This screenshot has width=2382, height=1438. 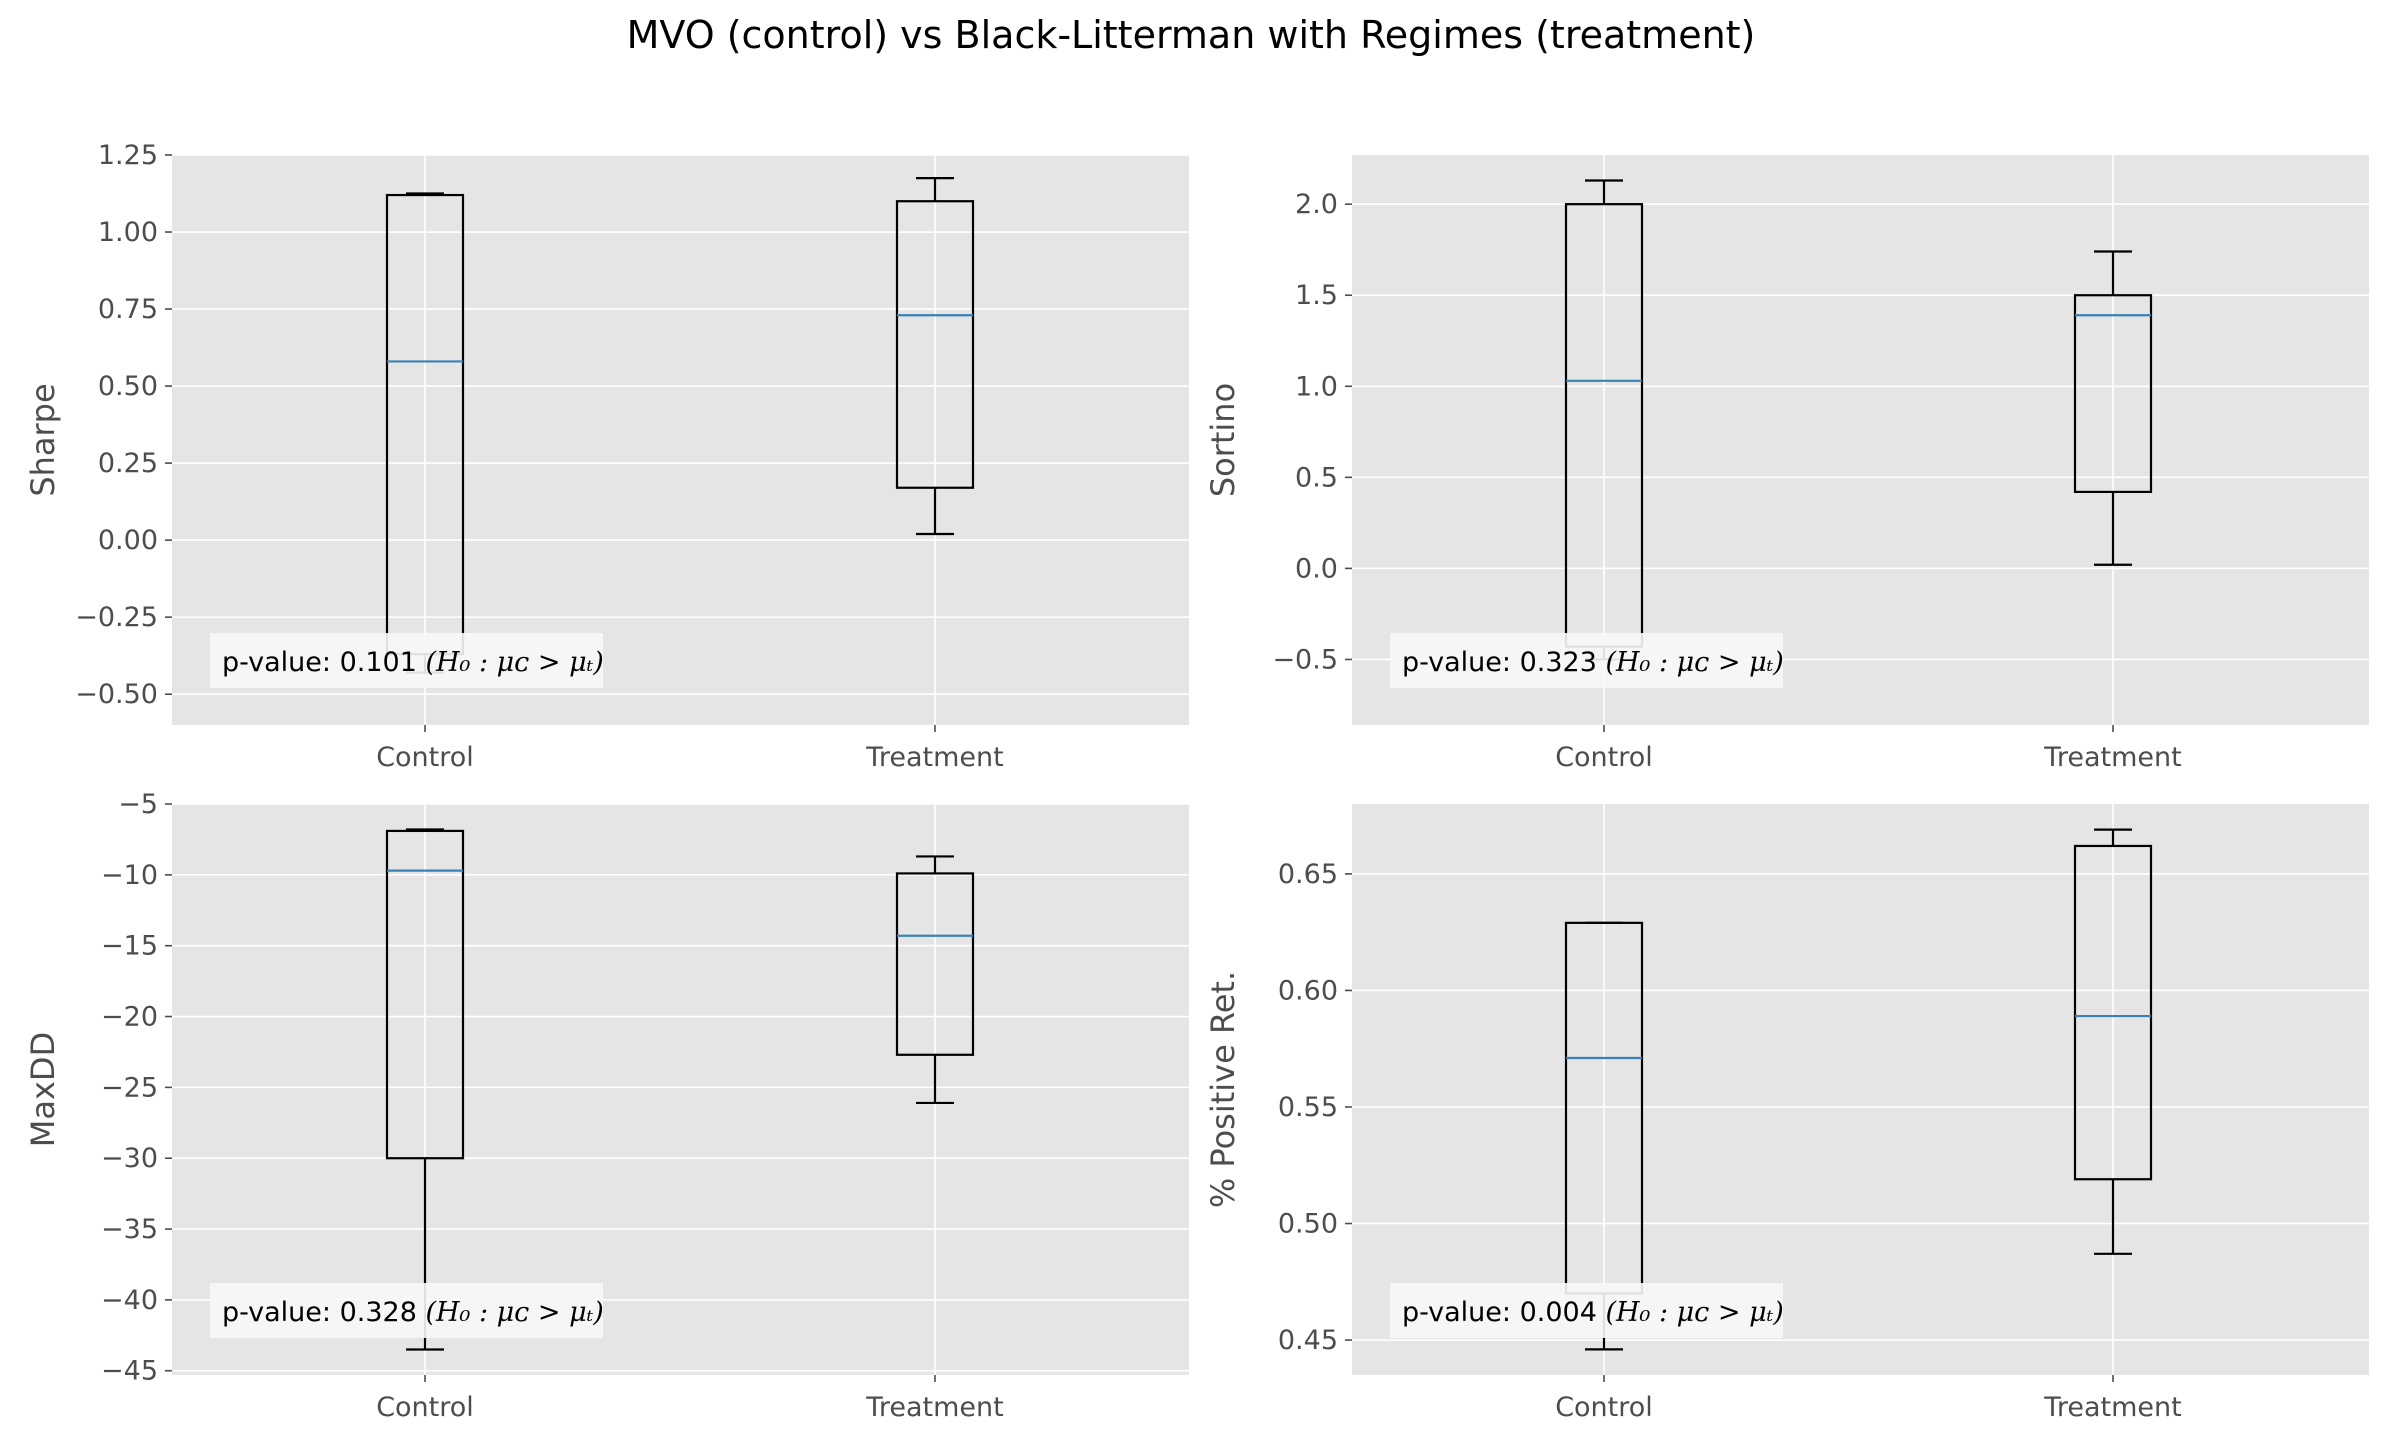 I want to click on y-tick-label: −30, so click(x=129, y=1158).